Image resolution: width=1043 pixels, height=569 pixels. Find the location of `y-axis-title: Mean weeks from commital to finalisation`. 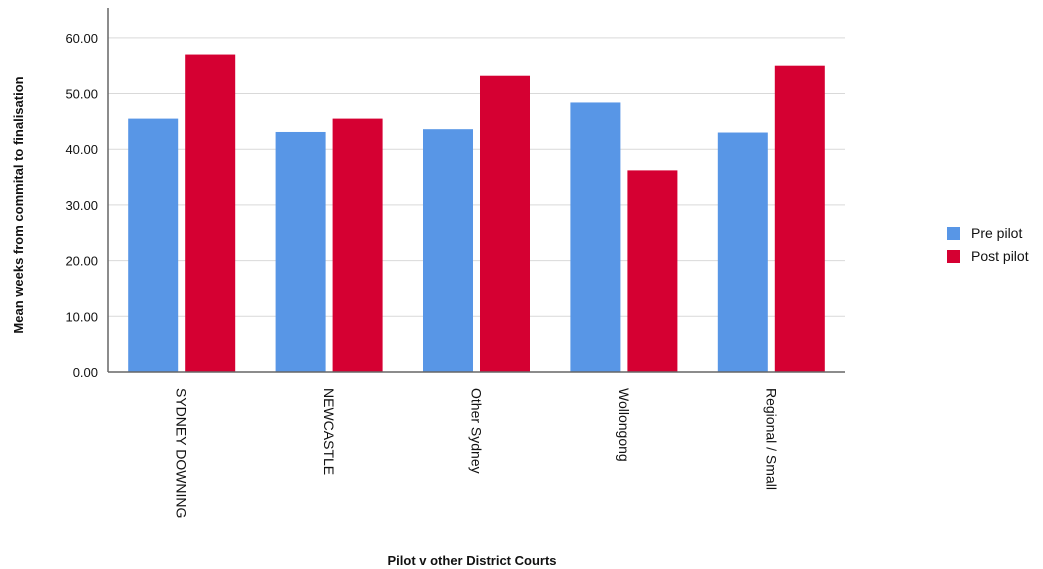

y-axis-title: Mean weeks from commital to finalisation is located at coordinates (18, 204).